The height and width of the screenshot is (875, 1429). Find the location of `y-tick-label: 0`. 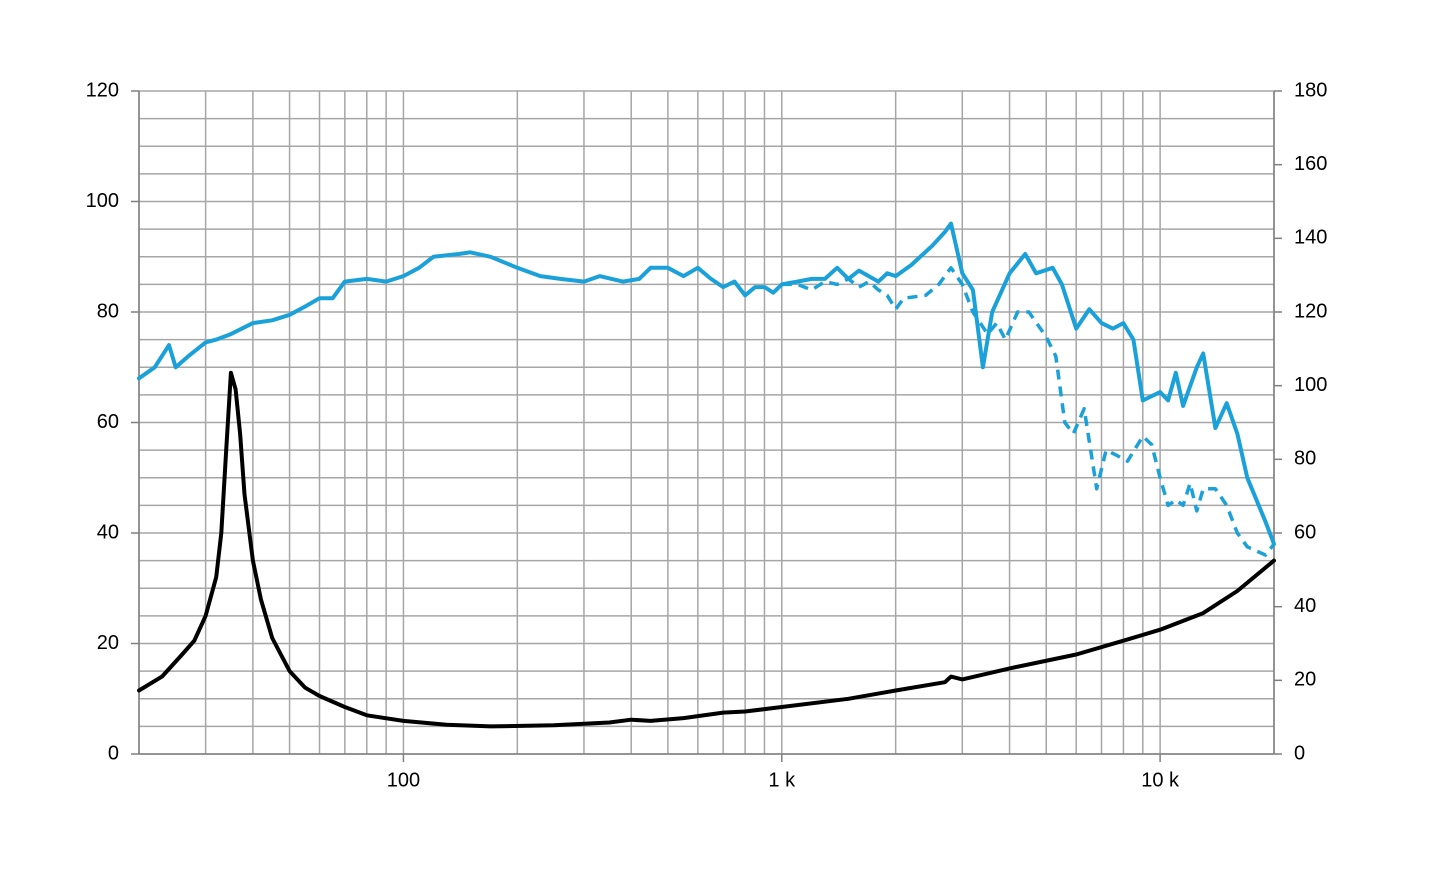

y-tick-label: 0 is located at coordinates (113, 753).